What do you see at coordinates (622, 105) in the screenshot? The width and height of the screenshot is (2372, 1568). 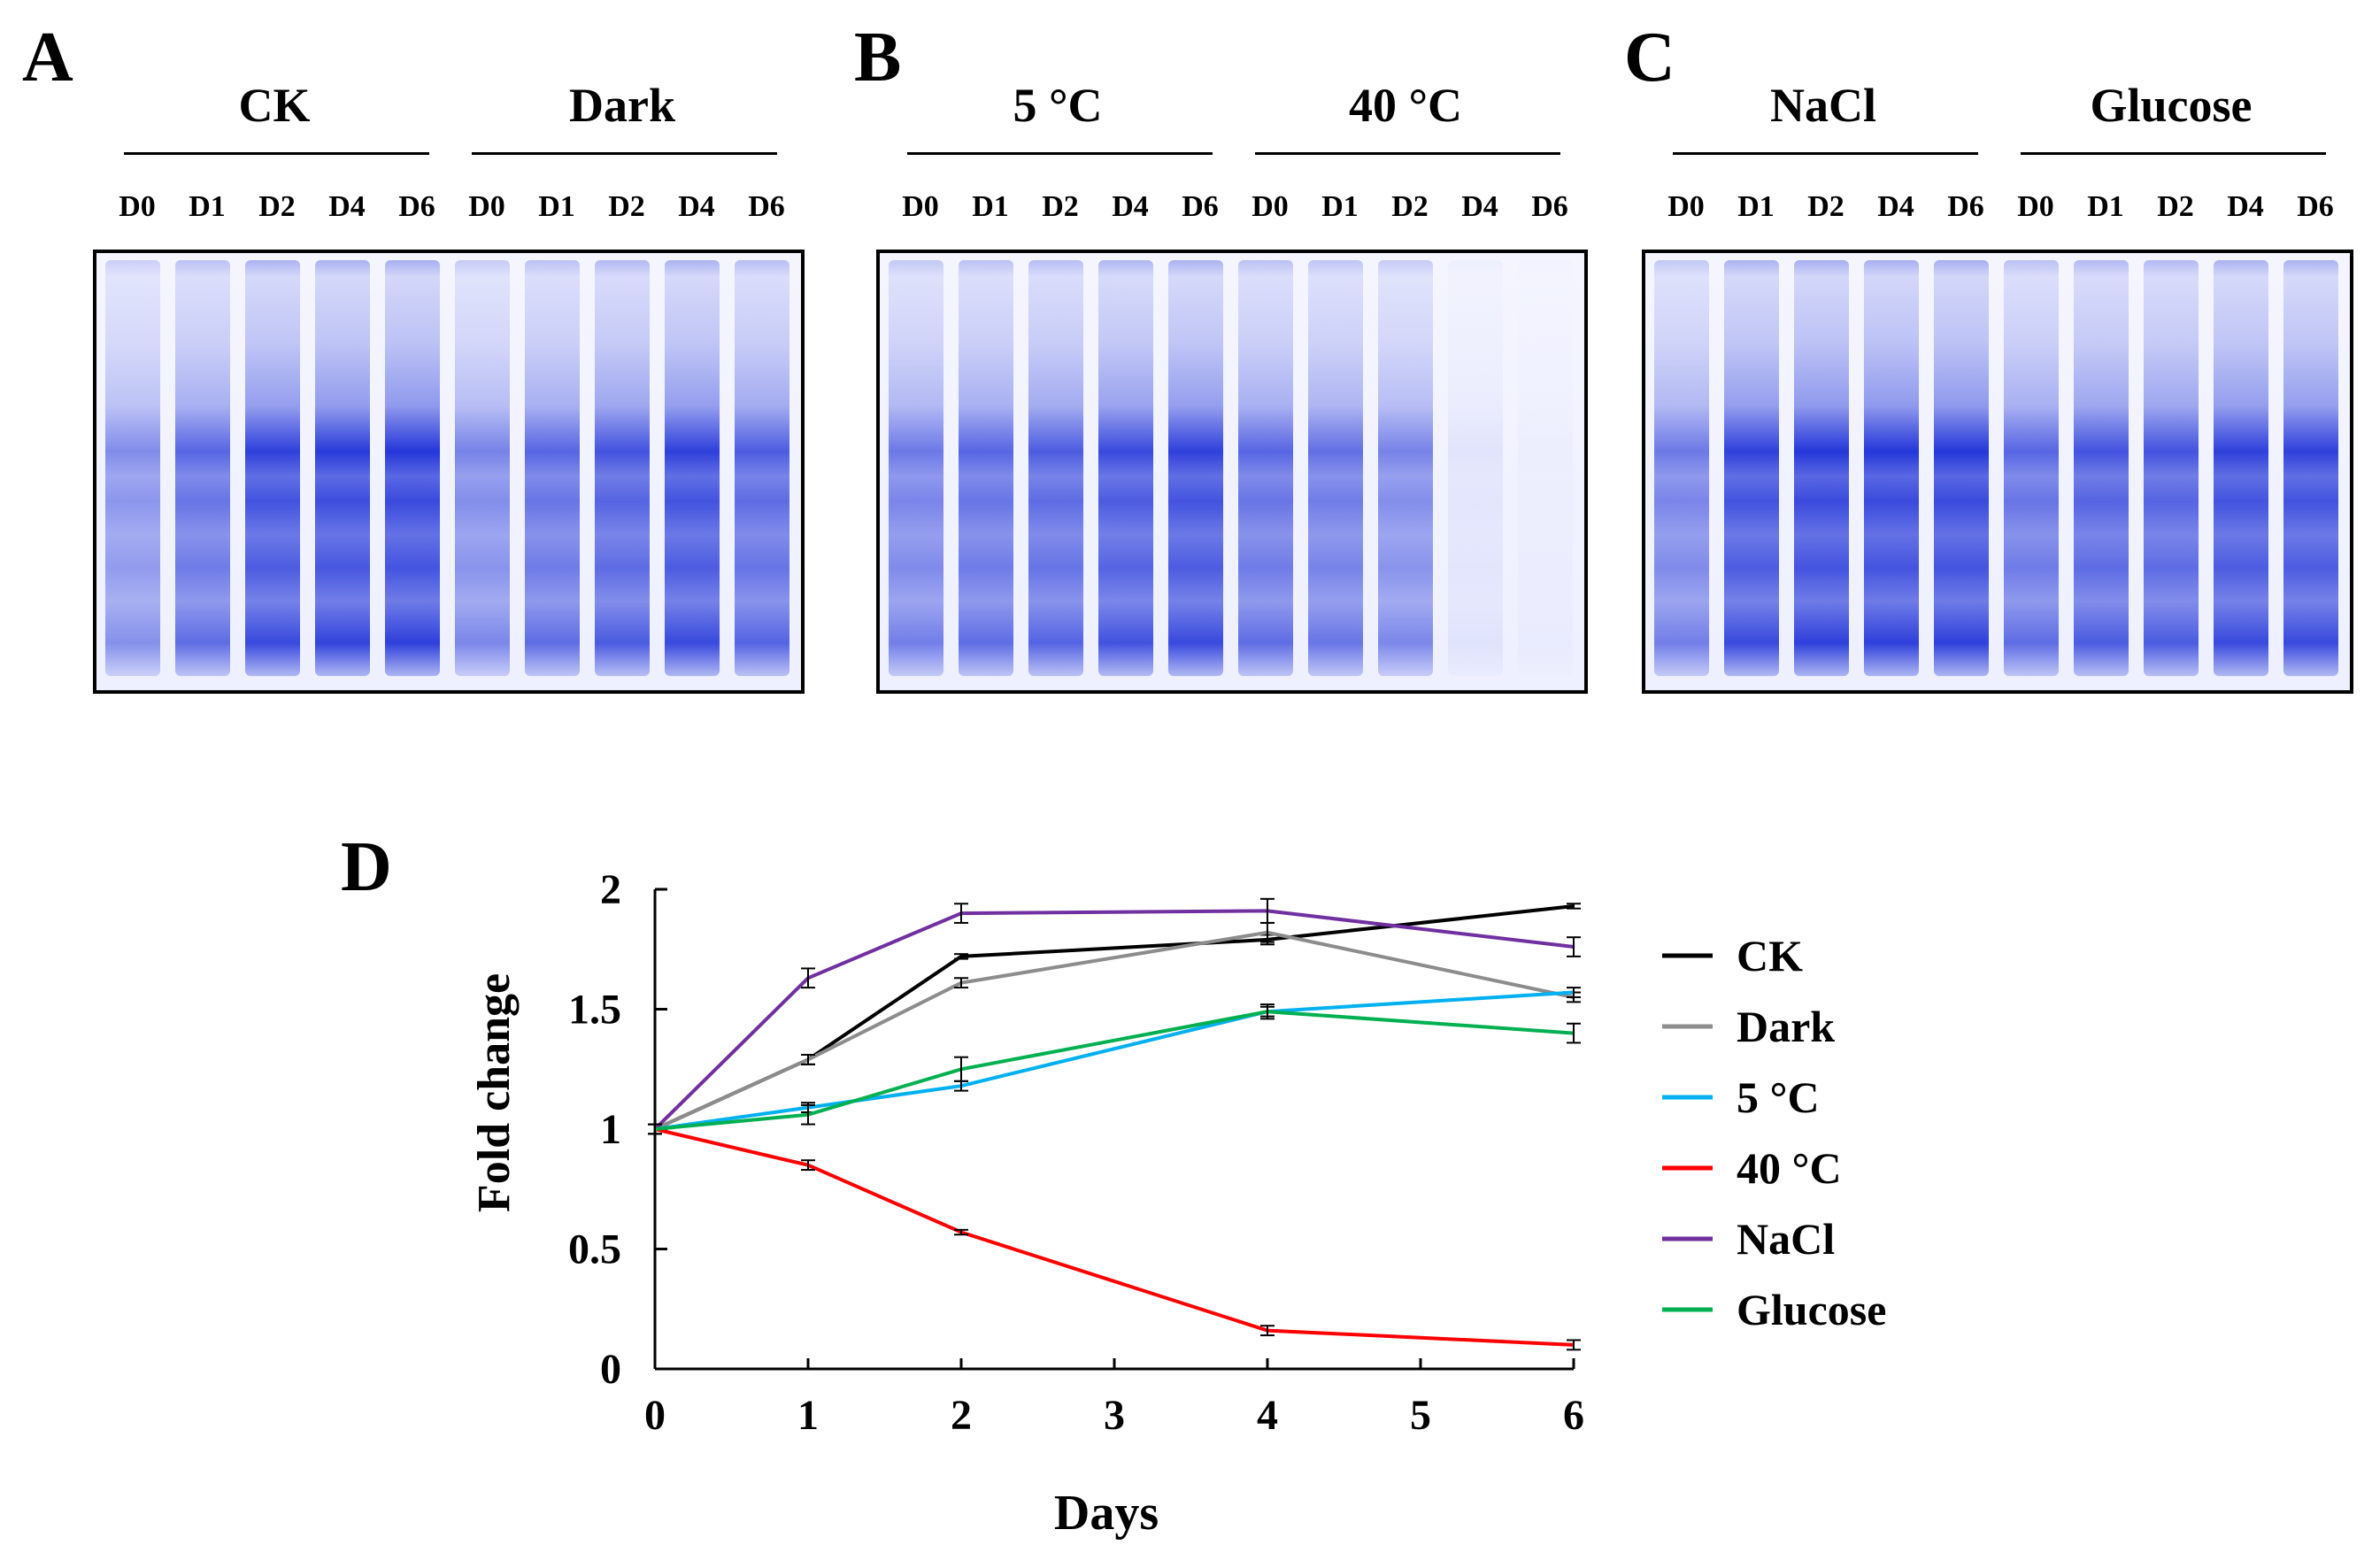 I see `group-title: Dark` at bounding box center [622, 105].